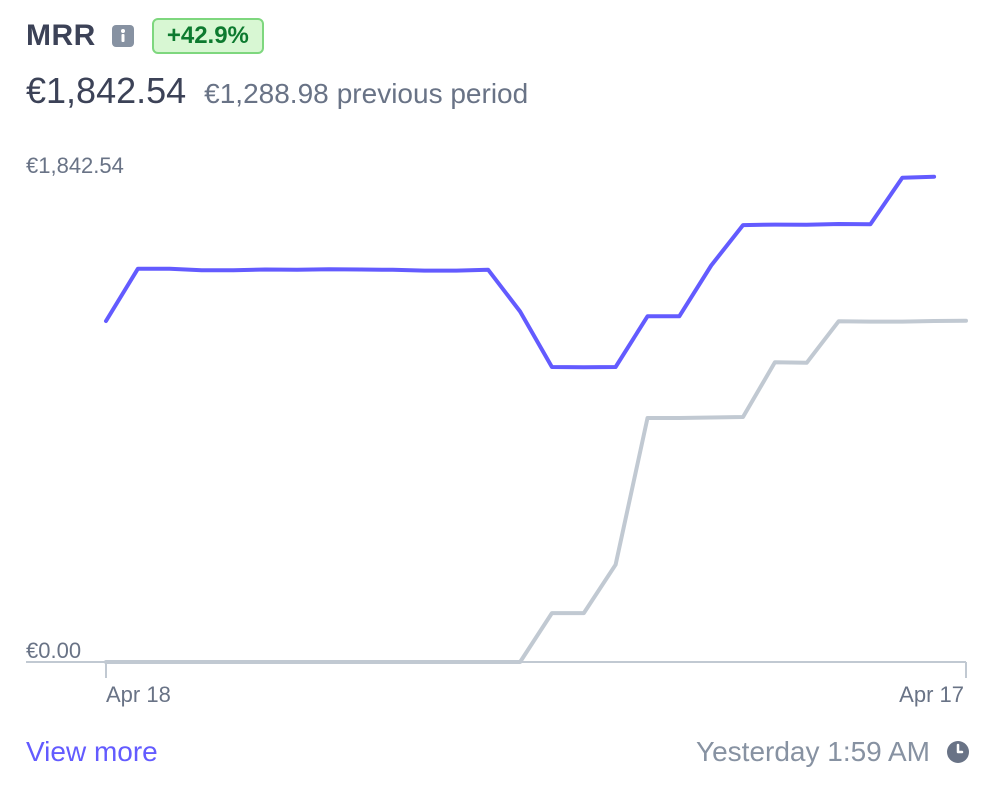 The image size is (996, 802). What do you see at coordinates (958, 752) in the screenshot?
I see `clock-icon` at bounding box center [958, 752].